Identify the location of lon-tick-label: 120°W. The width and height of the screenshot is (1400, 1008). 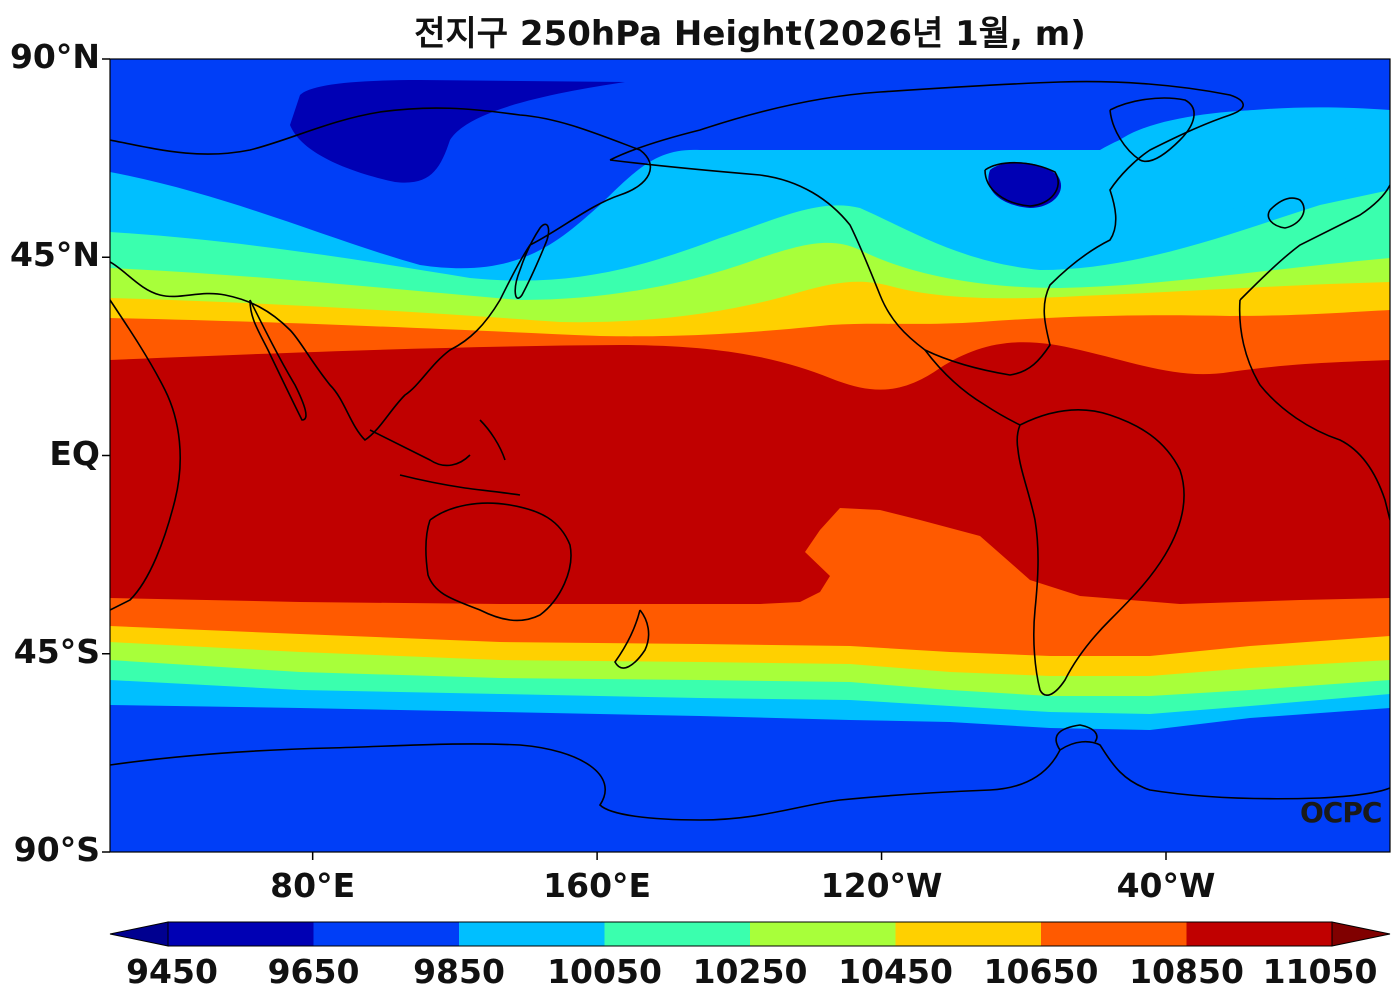
(881, 885).